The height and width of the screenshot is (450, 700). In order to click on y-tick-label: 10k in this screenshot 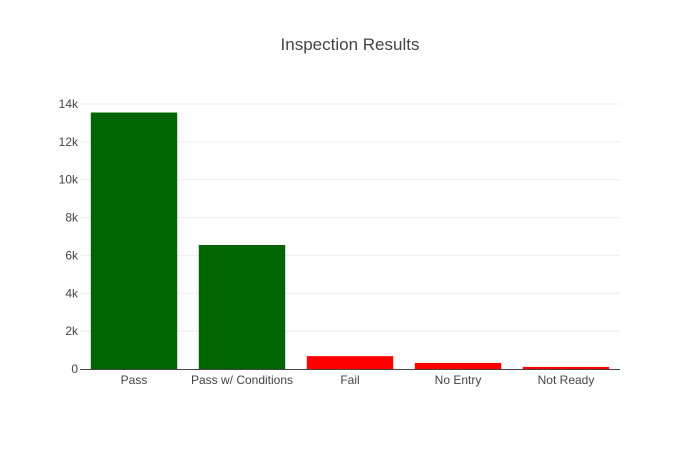, I will do `click(69, 180)`.